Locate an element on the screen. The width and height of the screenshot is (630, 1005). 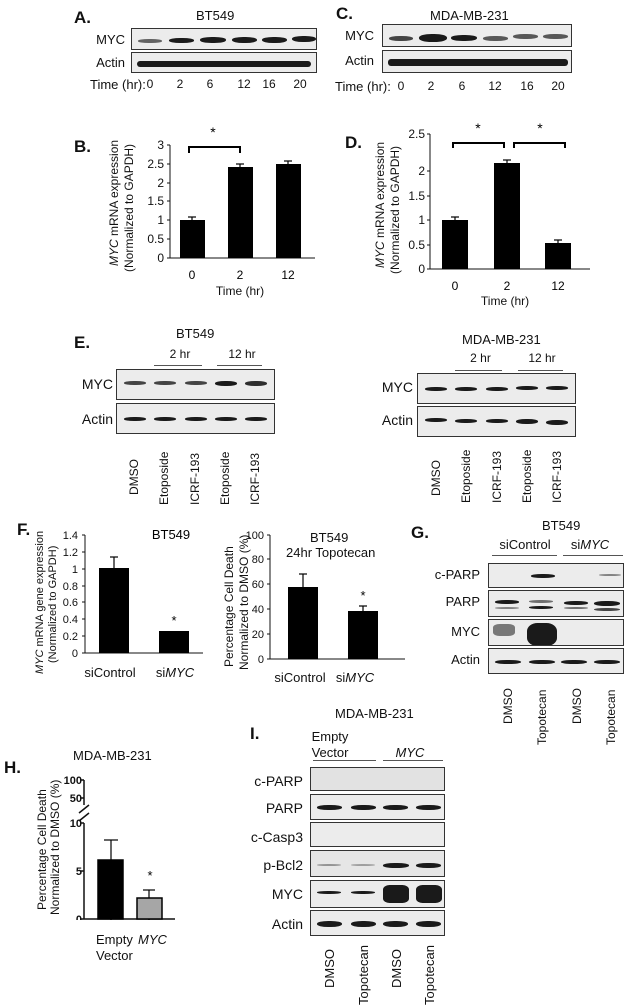
svg-text: 0.5 is located at coordinates (416, 245).